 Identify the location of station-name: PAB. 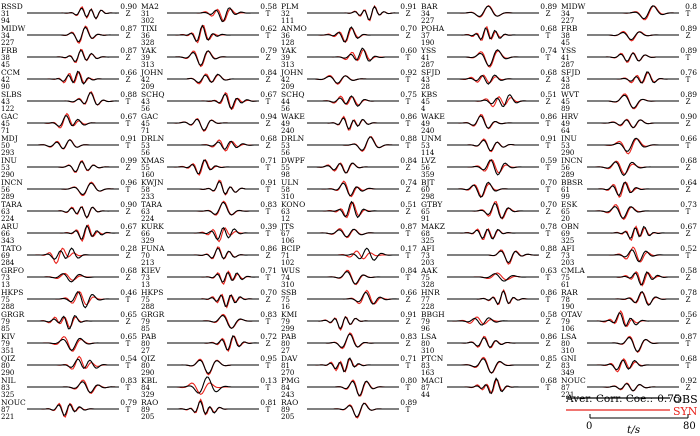
(289, 336).